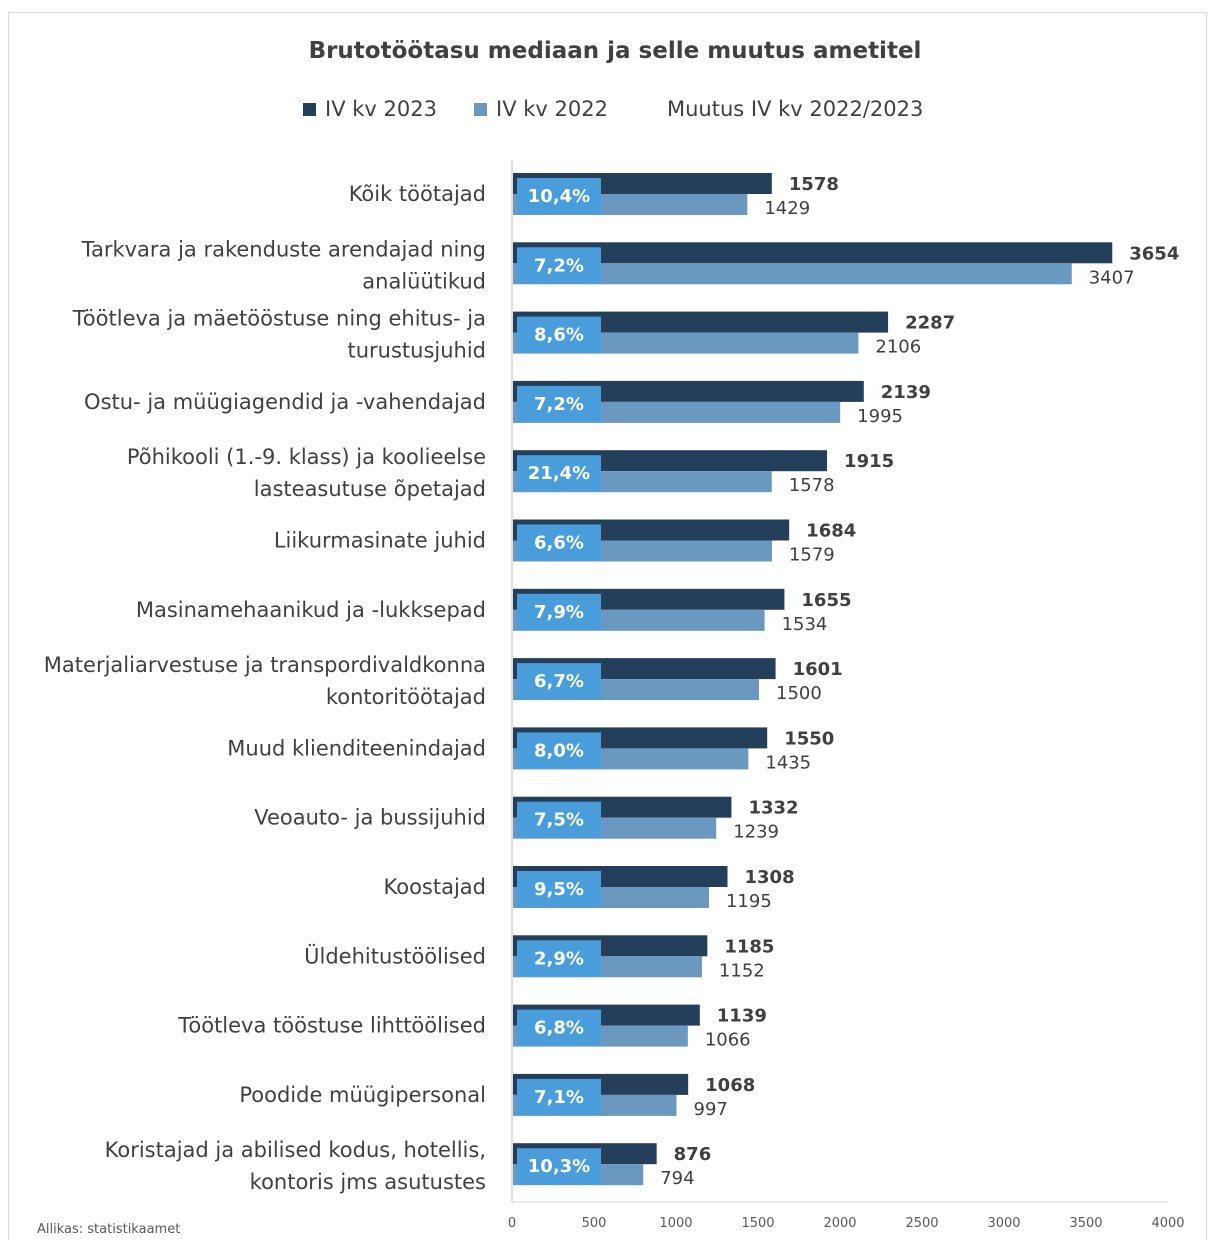 The height and width of the screenshot is (1241, 1208). I want to click on value-label-2022: 1152, so click(742, 970).